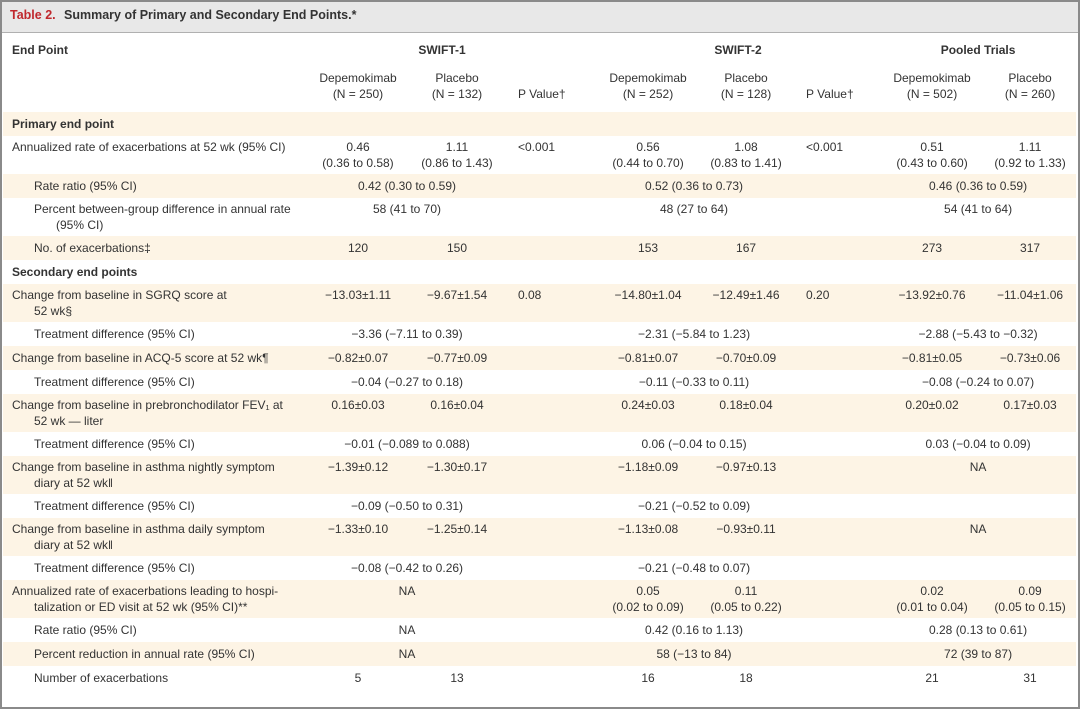 Image resolution: width=1080 pixels, height=711 pixels. What do you see at coordinates (457, 155) in the screenshot?
I see `value-cell: 1.11 (0.86 to 1.43)` at bounding box center [457, 155].